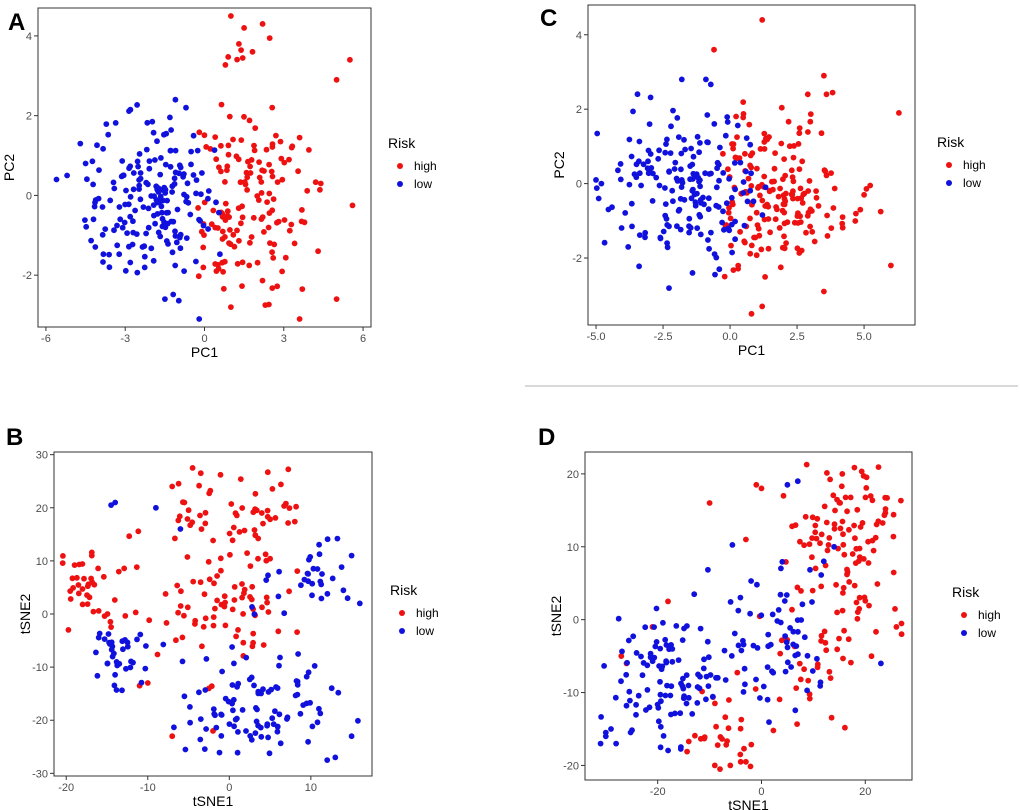 This screenshot has width=1020, height=810. Describe the element at coordinates (573, 548) in the screenshot. I see `y-tick-label: 10` at that location.